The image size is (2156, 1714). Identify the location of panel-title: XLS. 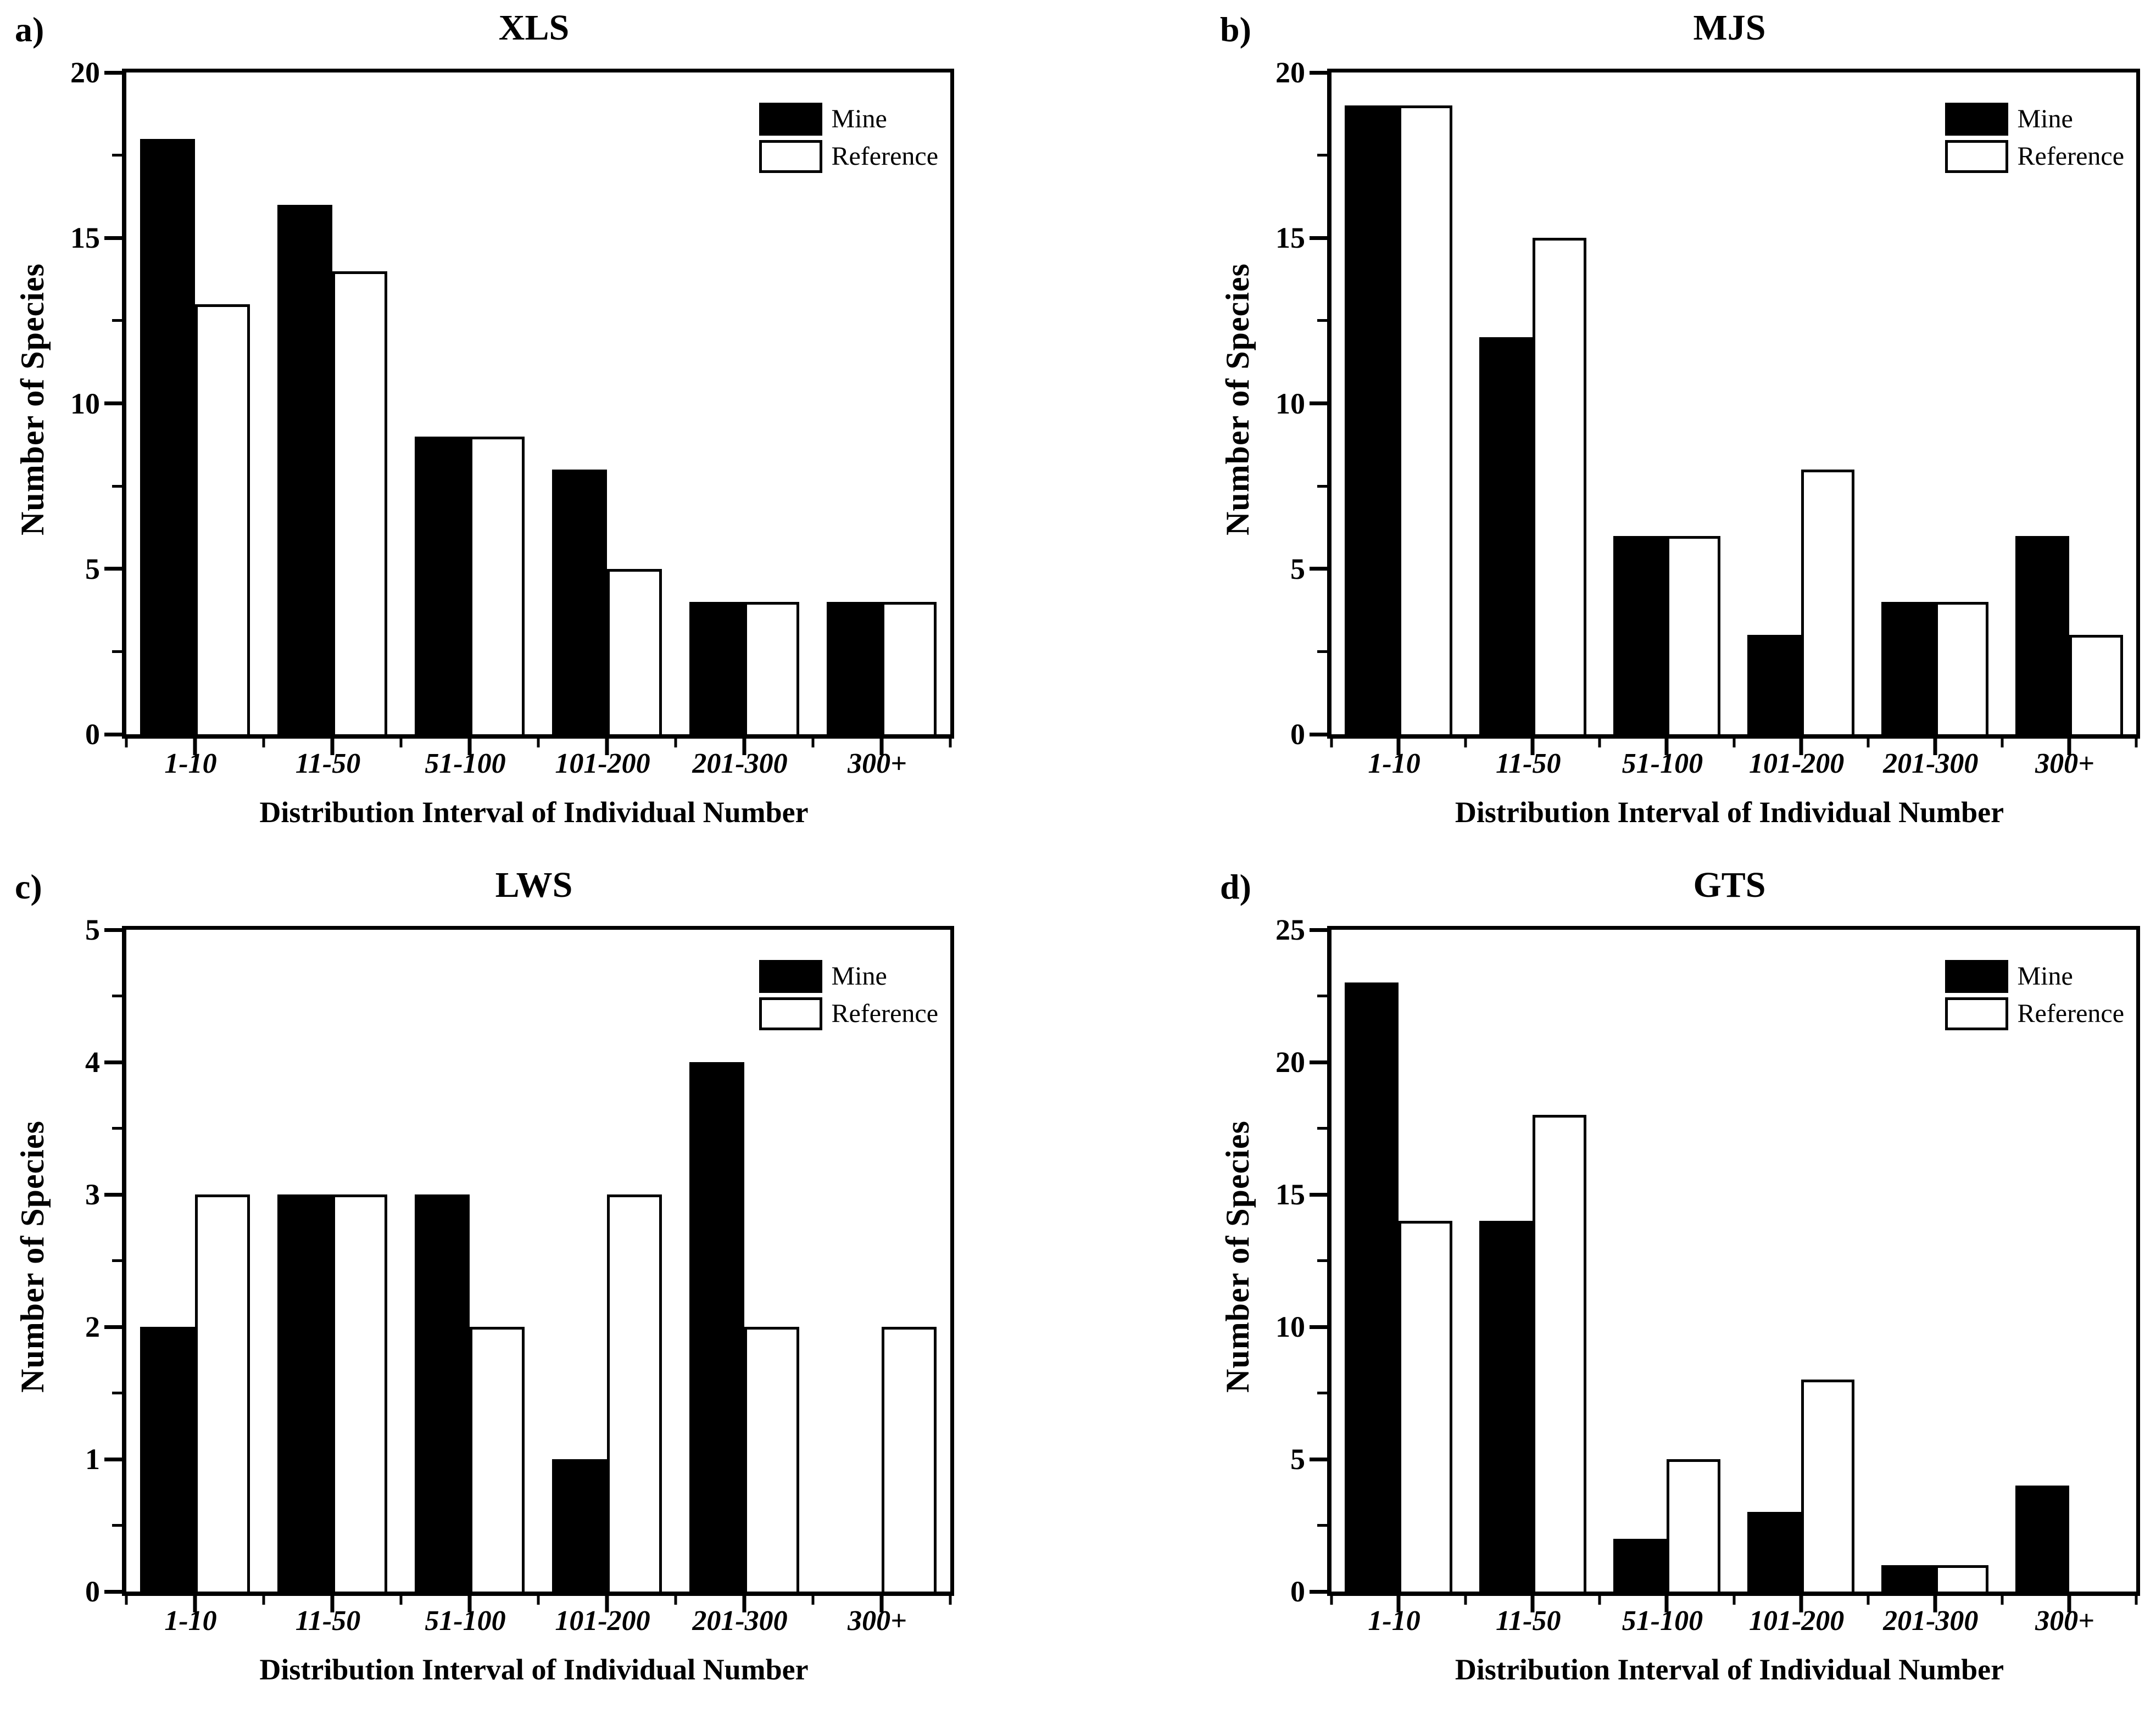
(534, 28).